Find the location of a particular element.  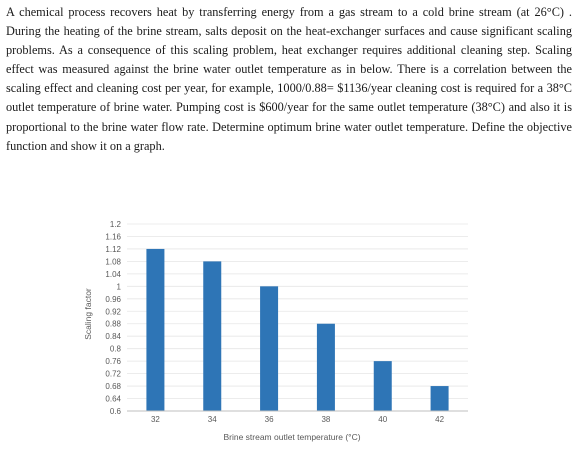

x-axis-tick-labels: 32 34 36 38 40 42 is located at coordinates (298, 419).